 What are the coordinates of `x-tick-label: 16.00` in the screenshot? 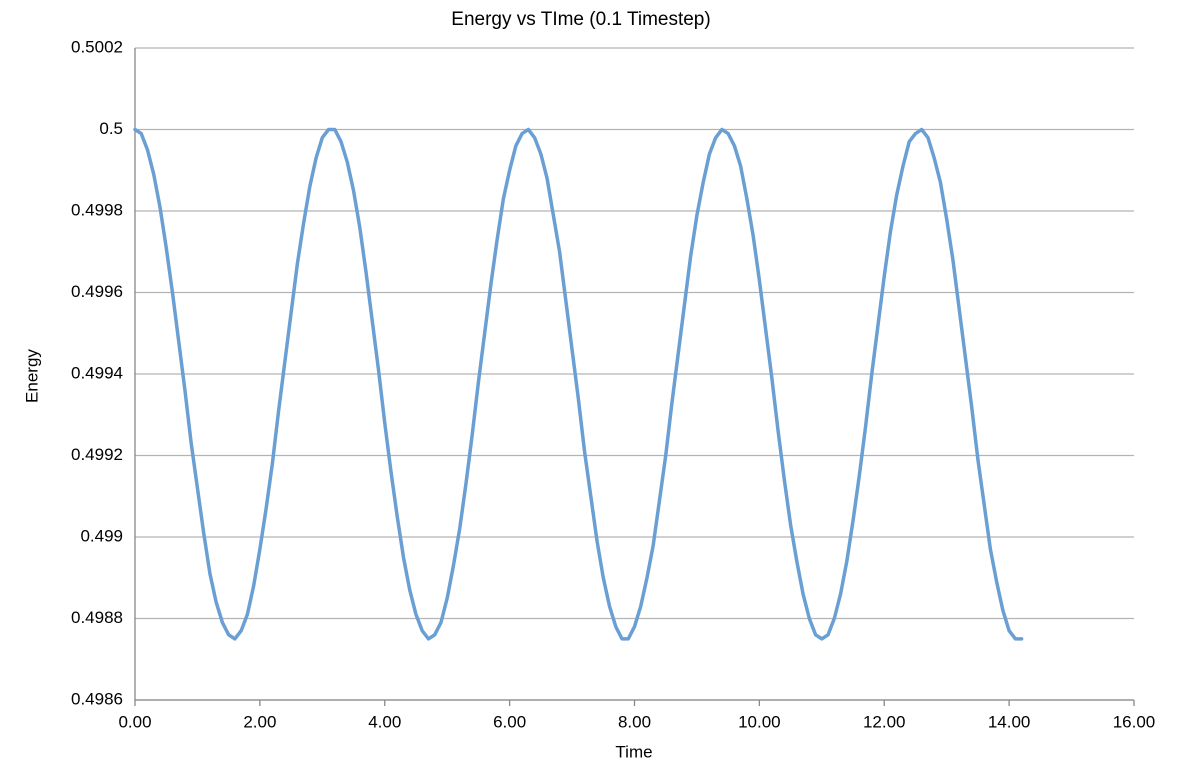 It's located at (1134, 721).